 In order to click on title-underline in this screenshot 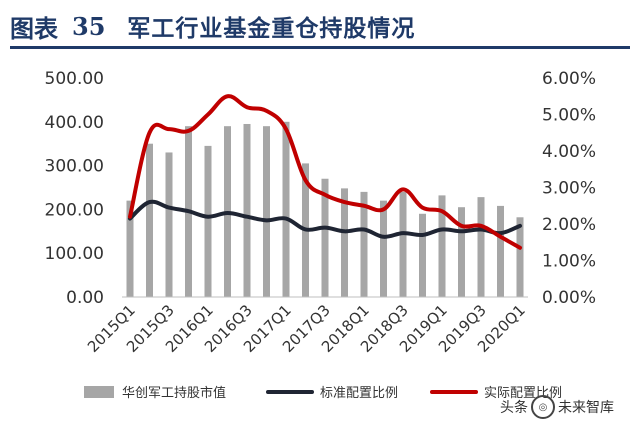, I will do `click(320, 47)`.